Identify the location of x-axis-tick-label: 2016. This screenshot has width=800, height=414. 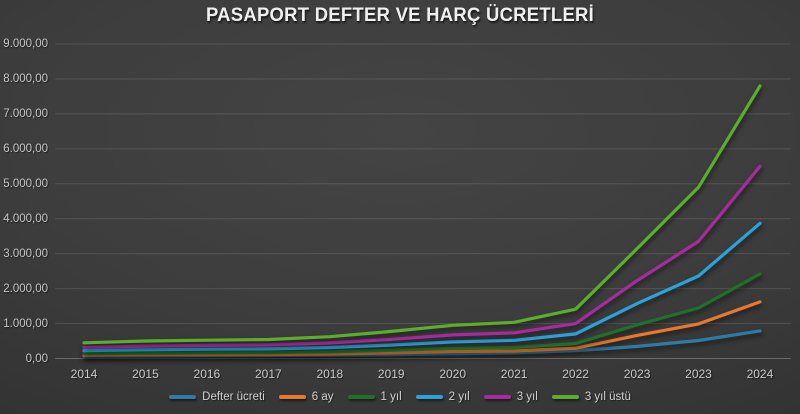
(207, 374).